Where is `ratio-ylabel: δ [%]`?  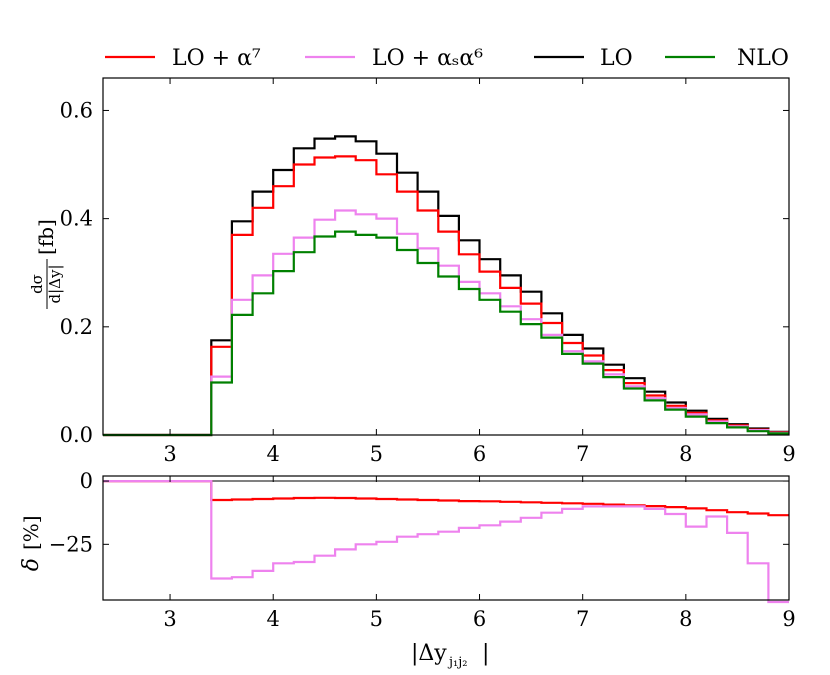
ratio-ylabel: δ [%] is located at coordinates (31, 543).